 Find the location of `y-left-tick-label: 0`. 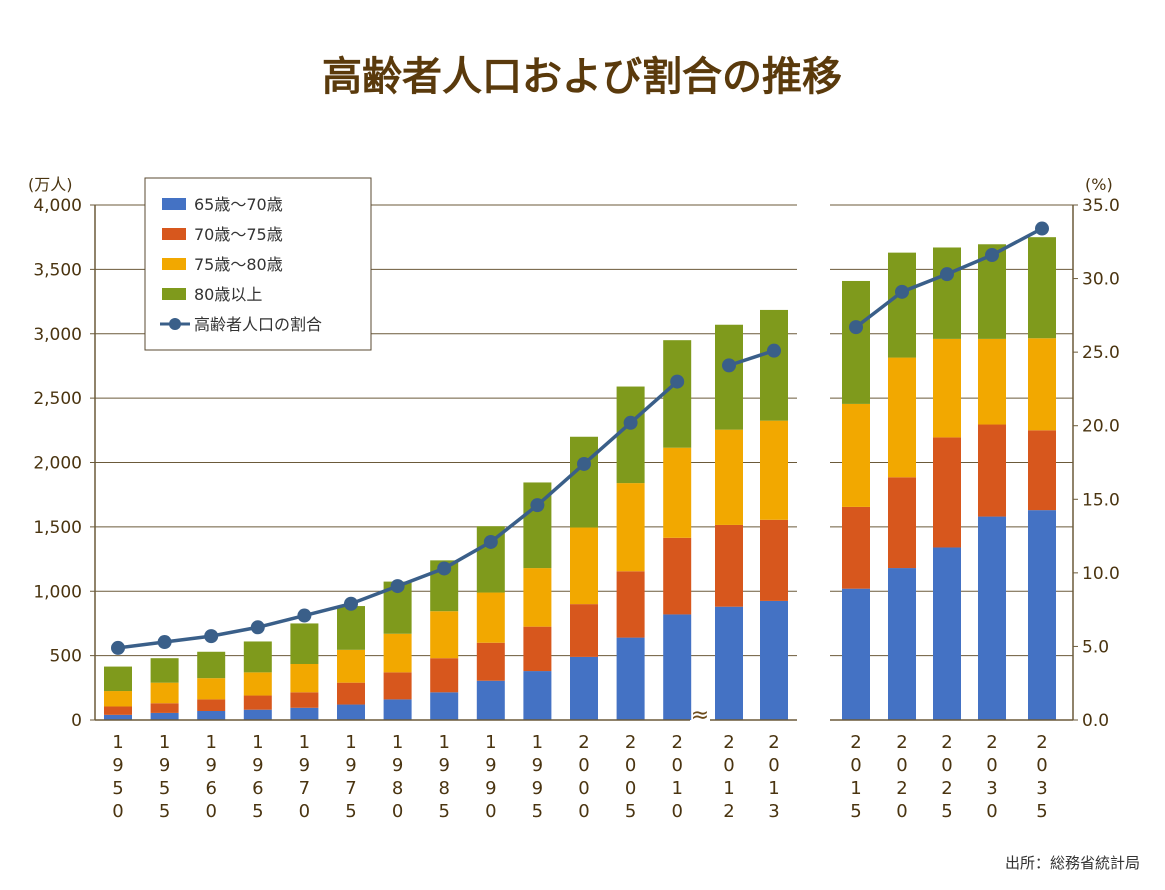

y-left-tick-label: 0 is located at coordinates (76, 721).